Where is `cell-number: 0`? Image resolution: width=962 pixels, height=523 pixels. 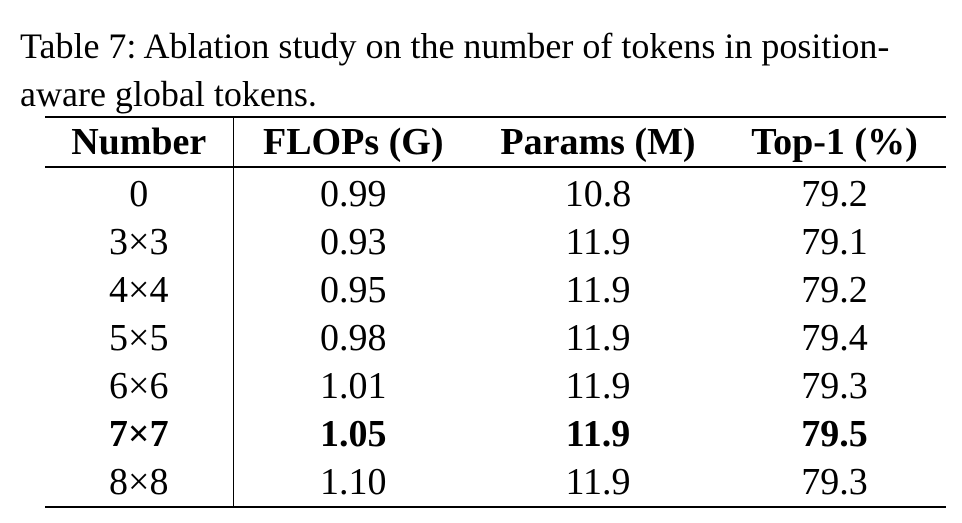
cell-number: 0 is located at coordinates (139, 192).